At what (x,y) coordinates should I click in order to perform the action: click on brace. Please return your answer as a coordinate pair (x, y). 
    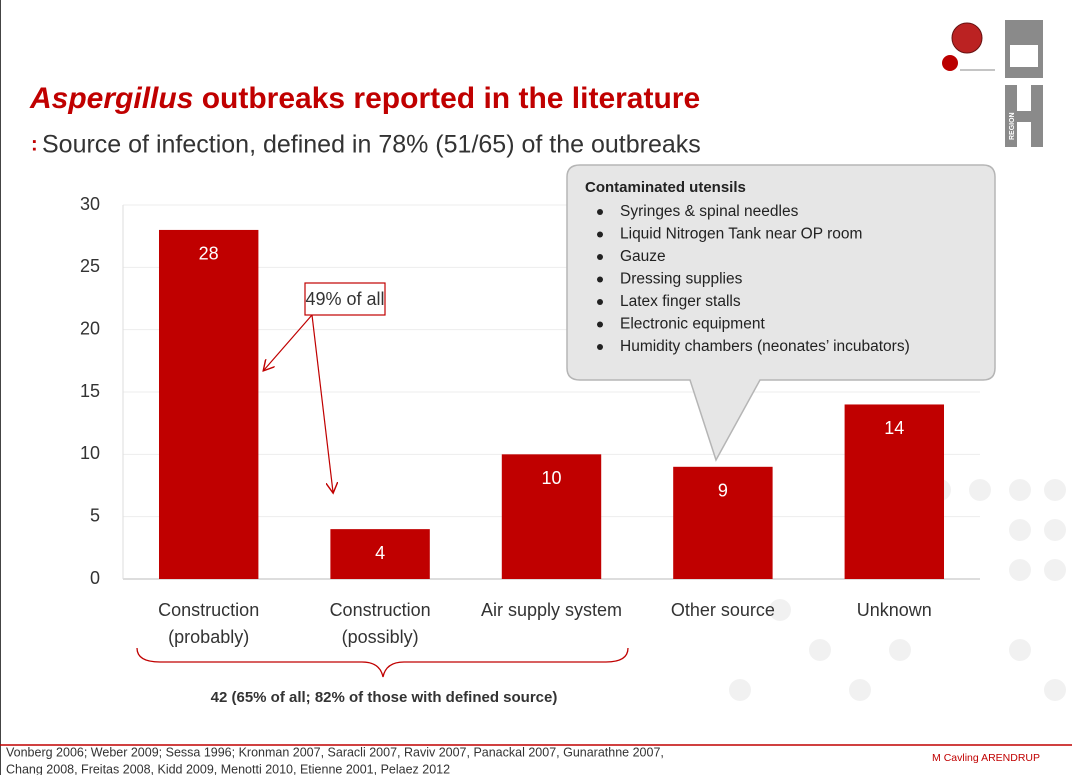
    Looking at the image, I should click on (382, 662).